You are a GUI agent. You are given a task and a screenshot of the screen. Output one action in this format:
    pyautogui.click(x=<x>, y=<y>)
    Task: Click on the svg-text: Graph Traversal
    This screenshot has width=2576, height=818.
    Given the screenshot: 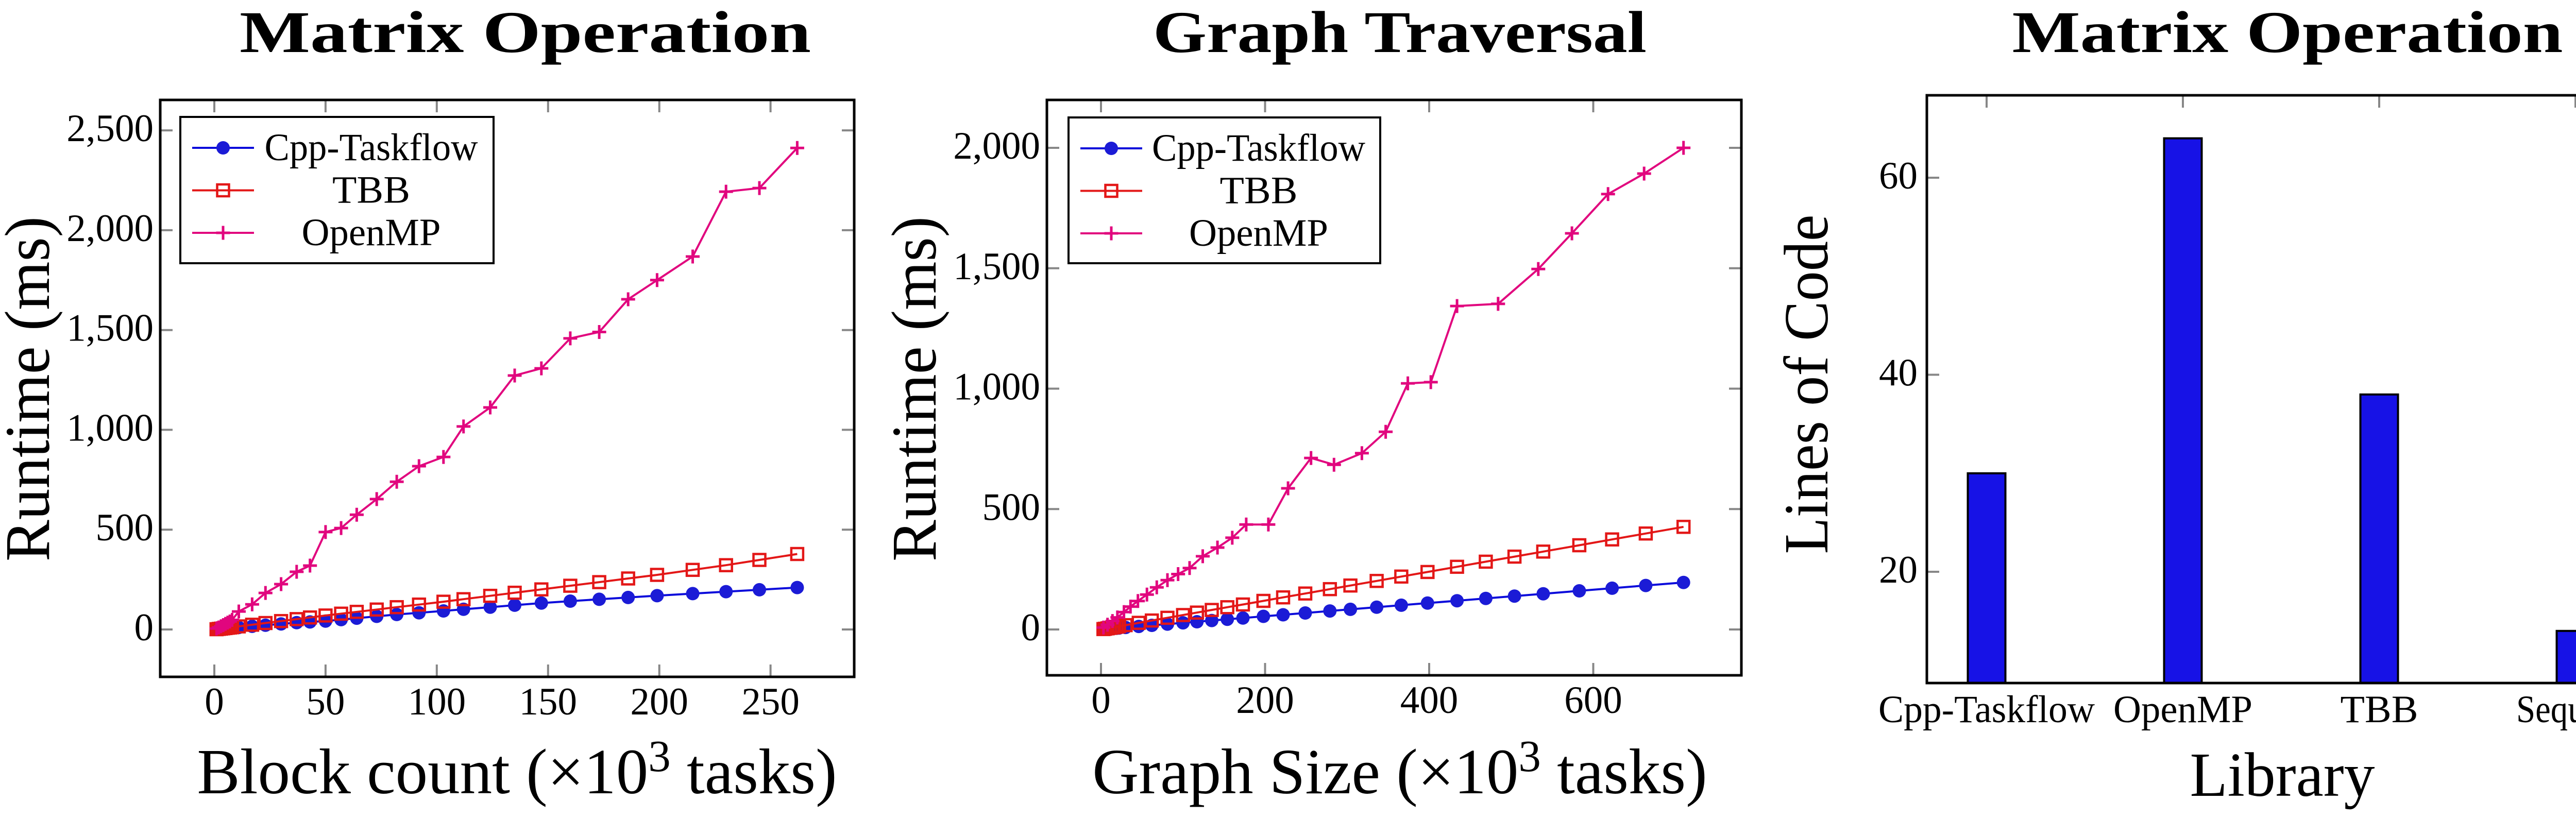 What is the action you would take?
    pyautogui.click(x=1400, y=32)
    